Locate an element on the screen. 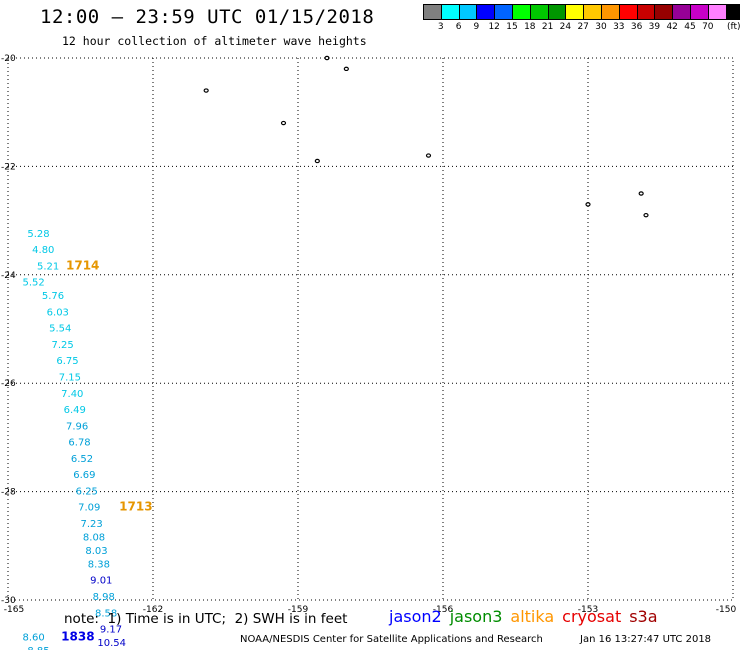 The height and width of the screenshot is (650, 740). legend-tick-label: 18 is located at coordinates (530, 27).